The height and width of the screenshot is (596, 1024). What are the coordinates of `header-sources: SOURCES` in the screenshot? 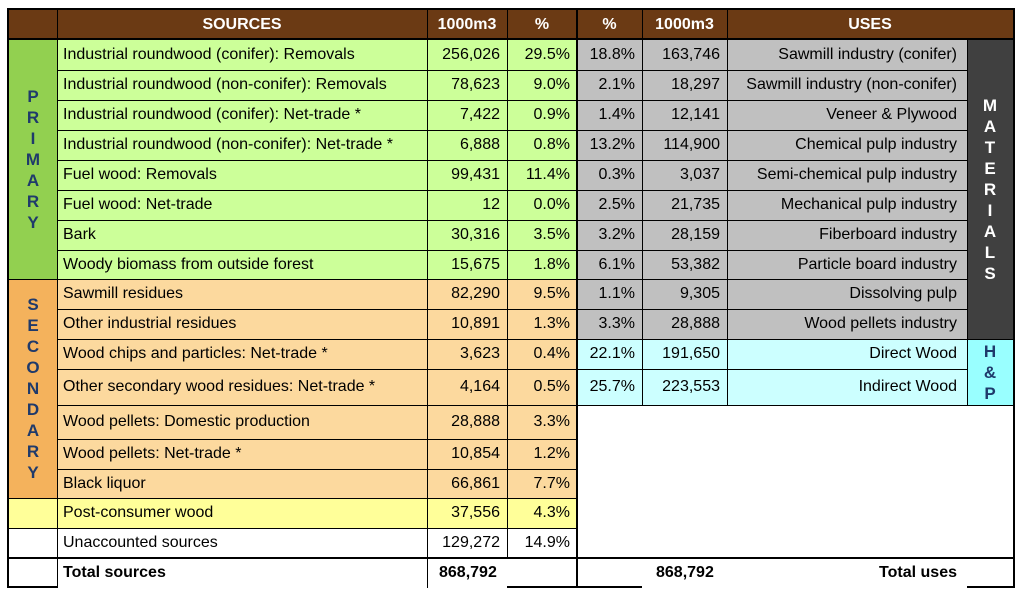 It's located at (242, 24).